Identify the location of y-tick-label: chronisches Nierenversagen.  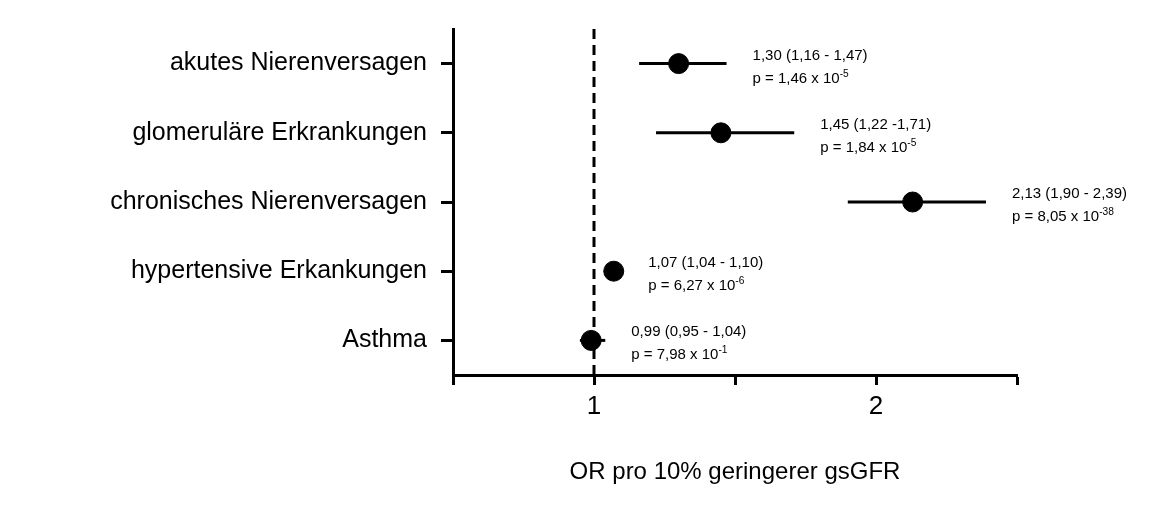
(268, 199).